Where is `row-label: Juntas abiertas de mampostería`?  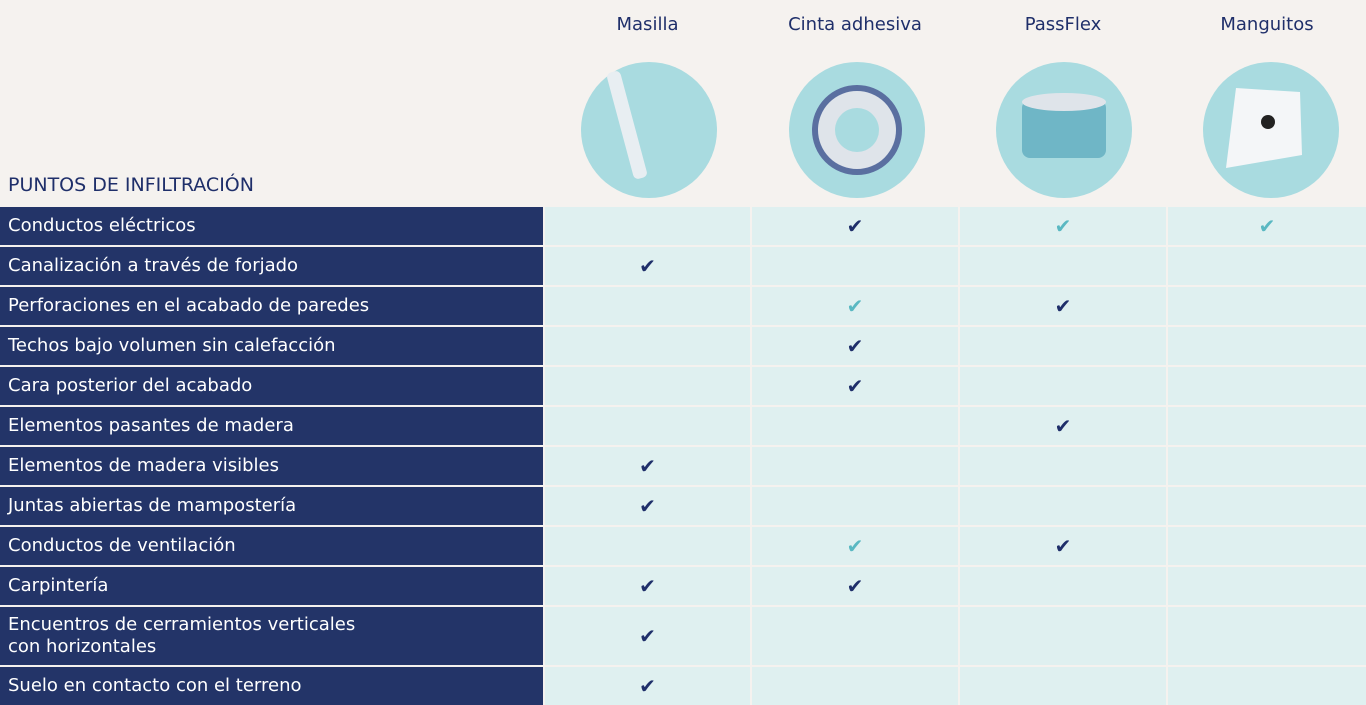
row-label: Juntas abiertas de mampostería is located at coordinates (271, 506).